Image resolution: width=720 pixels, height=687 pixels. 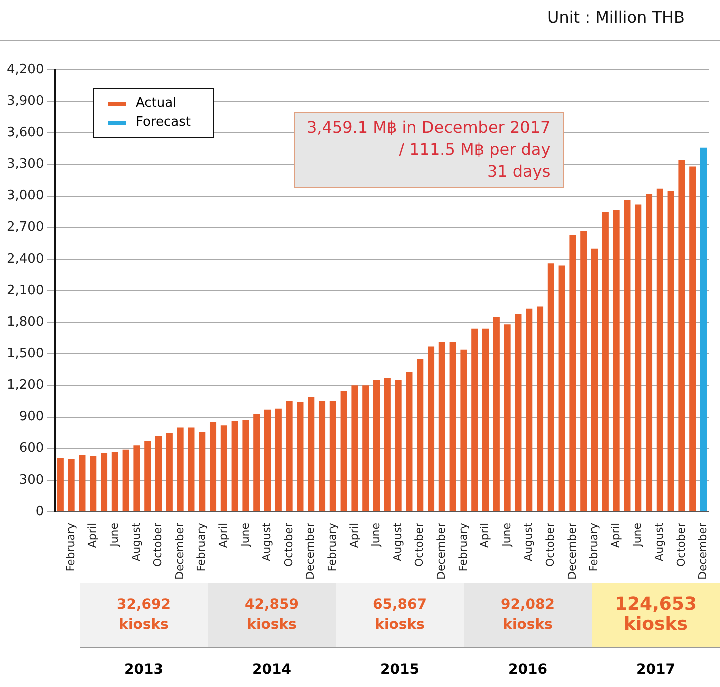 What do you see at coordinates (25, 164) in the screenshot?
I see `y-tick-label: 3,300` at bounding box center [25, 164].